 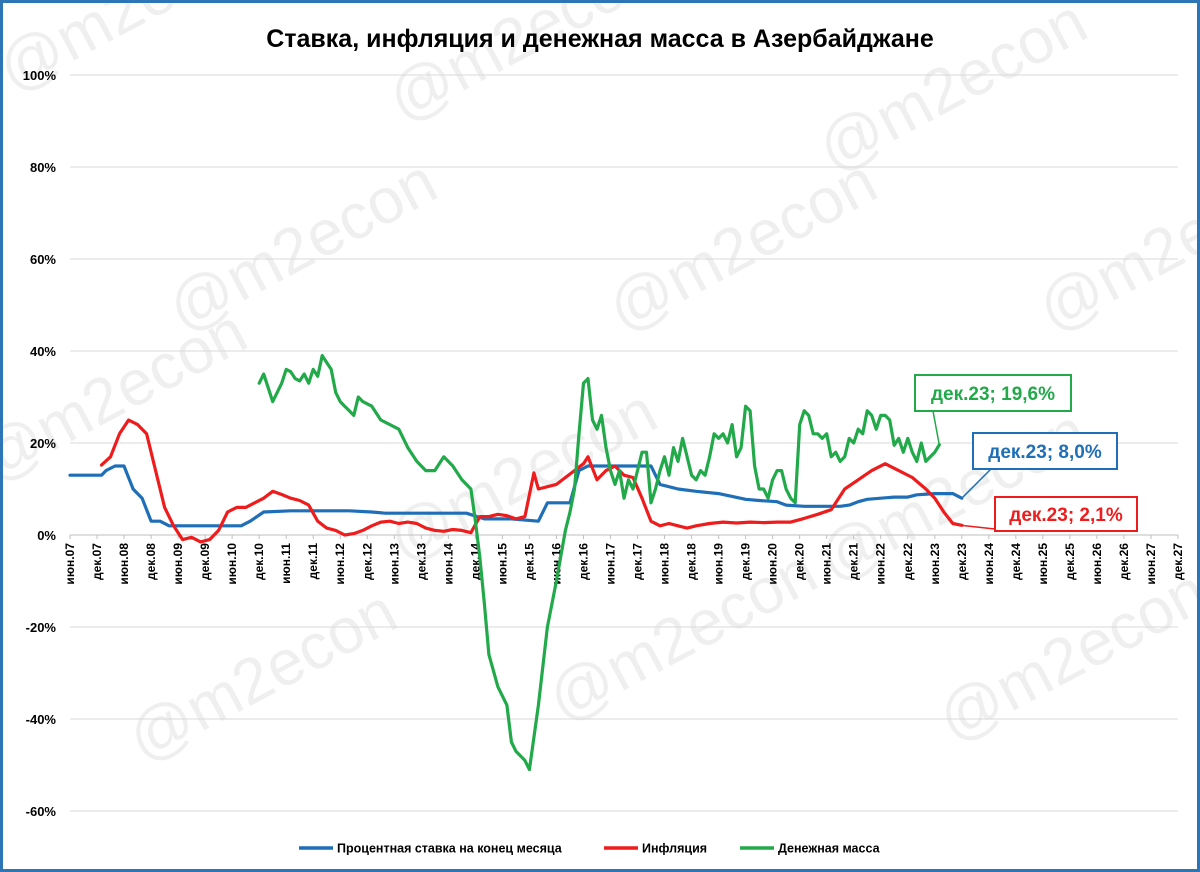 What do you see at coordinates (583, 561) in the screenshot?
I see `x-tick-label: дек.16` at bounding box center [583, 561].